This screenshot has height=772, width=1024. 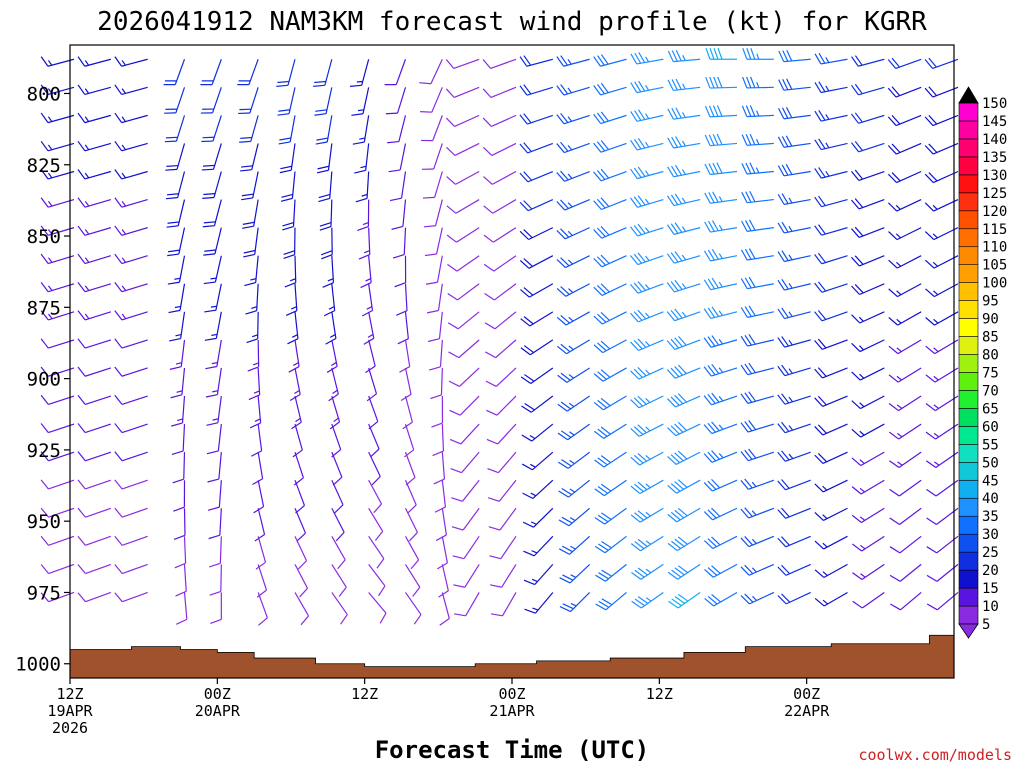 What do you see at coordinates (807, 711) in the screenshot?
I see `x-tick-label: 22APR` at bounding box center [807, 711].